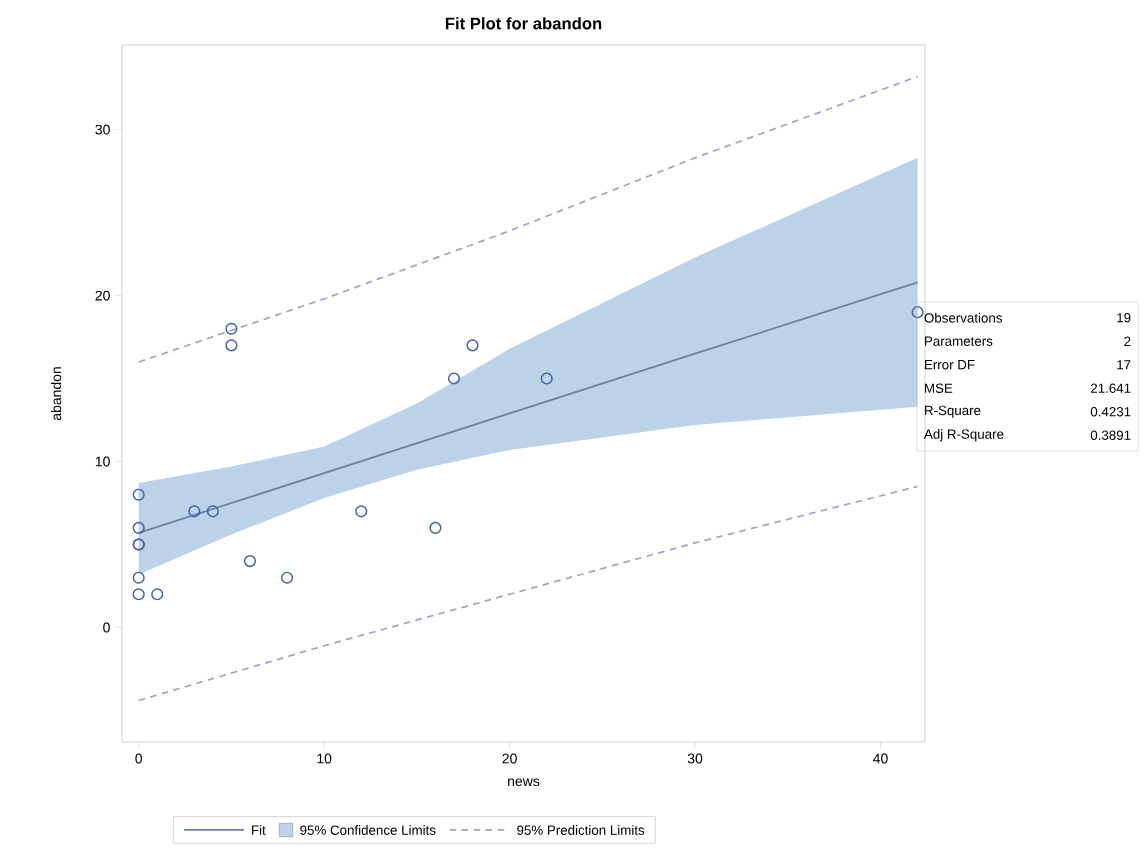 The image size is (1147, 861). I want to click on text: 21.641, so click(1110, 388).